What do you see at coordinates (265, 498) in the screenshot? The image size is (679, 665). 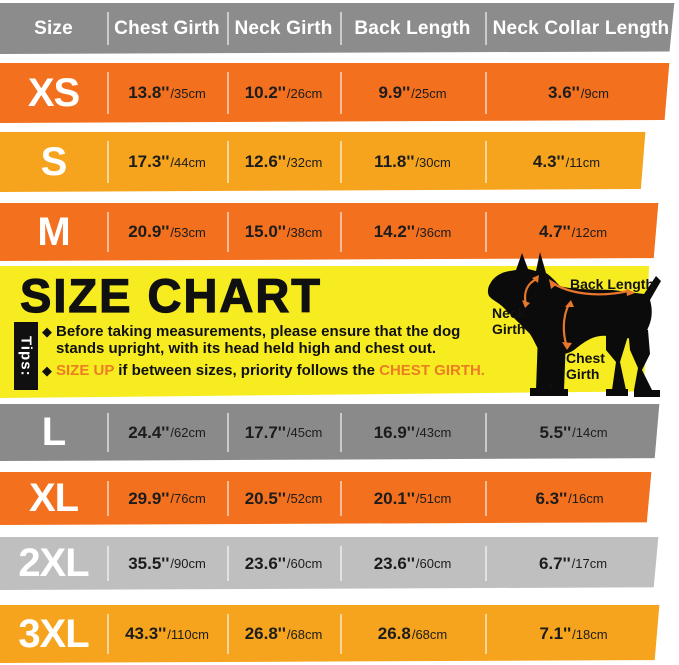 I see `neck-girth-value: 20.5''` at bounding box center [265, 498].